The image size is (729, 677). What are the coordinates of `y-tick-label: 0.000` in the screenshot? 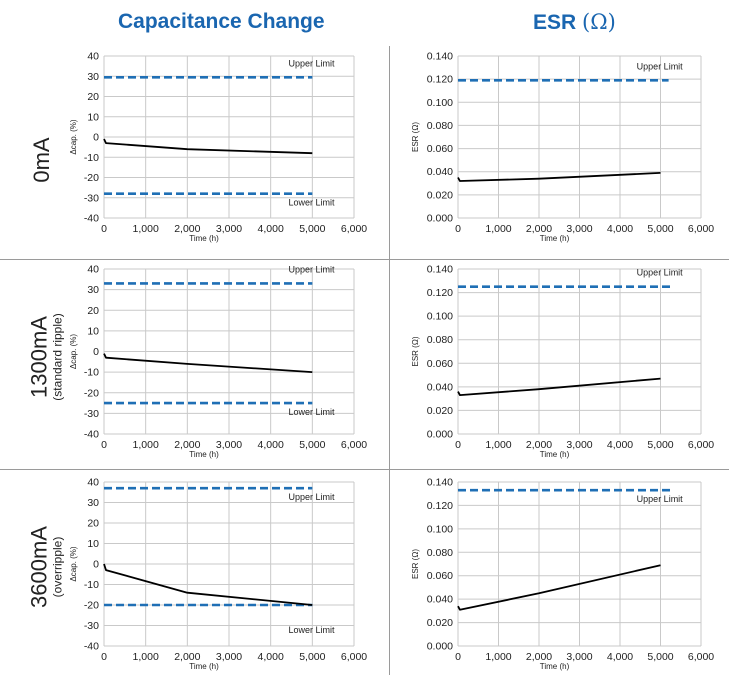 It's located at (440, 435).